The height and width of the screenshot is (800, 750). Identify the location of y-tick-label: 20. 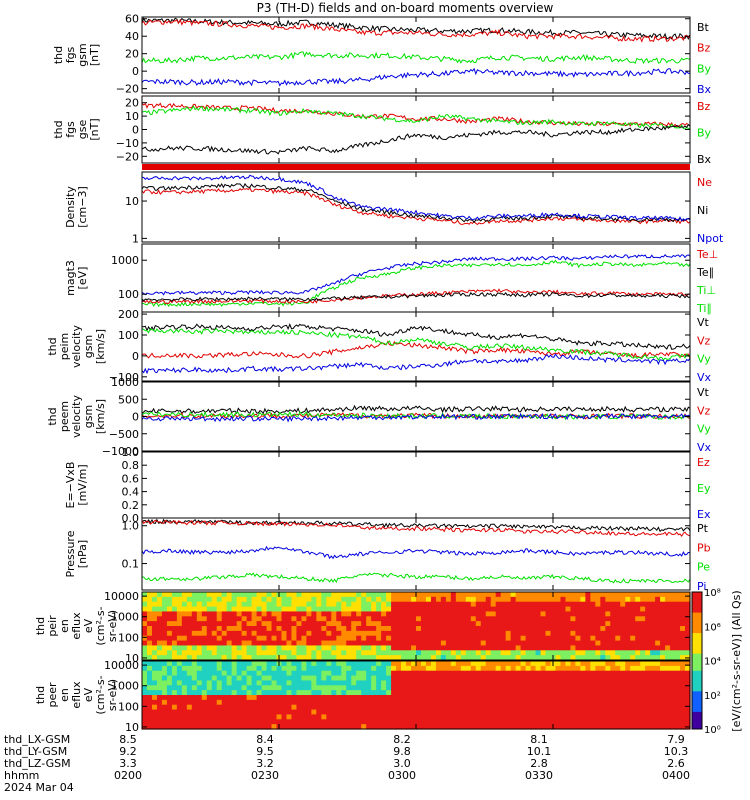
(132, 54).